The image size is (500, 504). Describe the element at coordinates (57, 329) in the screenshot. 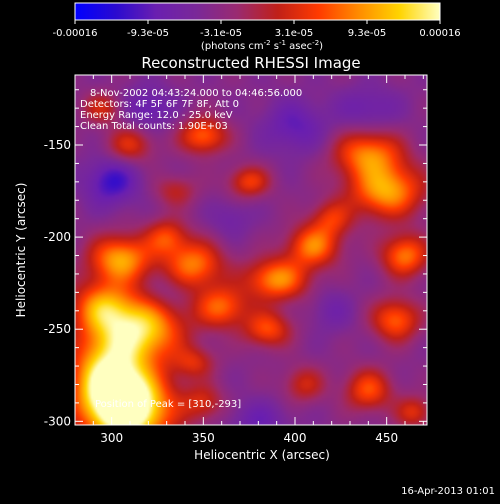

I see `y-tick-label: -250` at that location.